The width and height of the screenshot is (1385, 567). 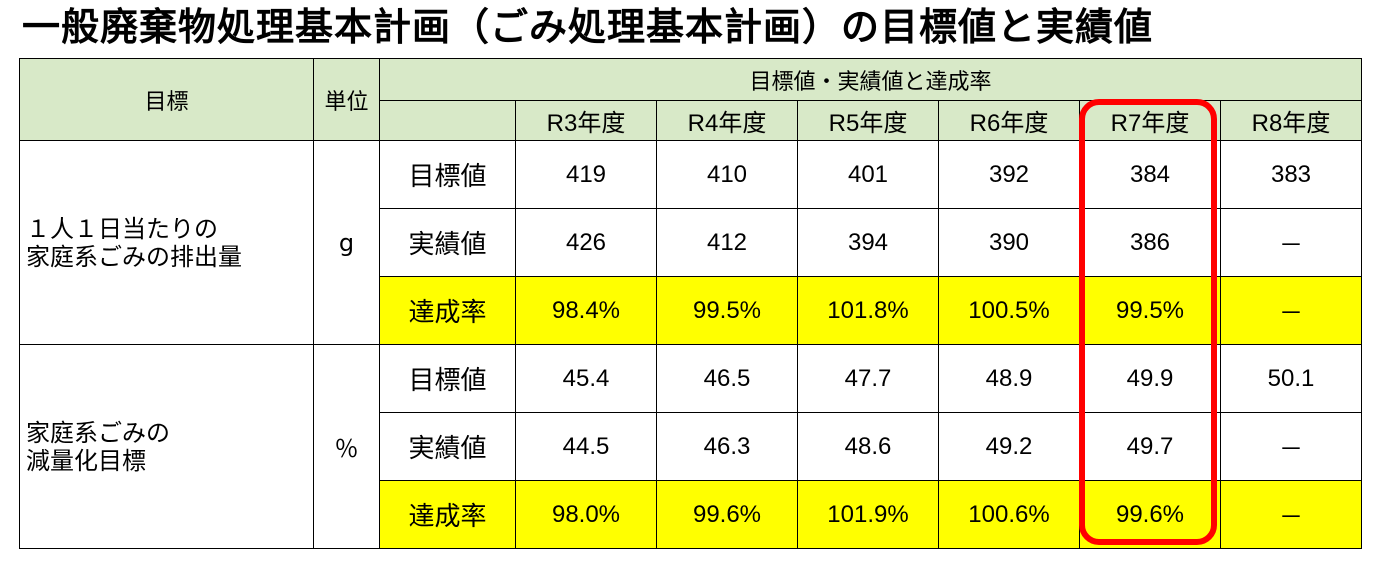 I want to click on value-cell: 392, so click(x=1009, y=174).